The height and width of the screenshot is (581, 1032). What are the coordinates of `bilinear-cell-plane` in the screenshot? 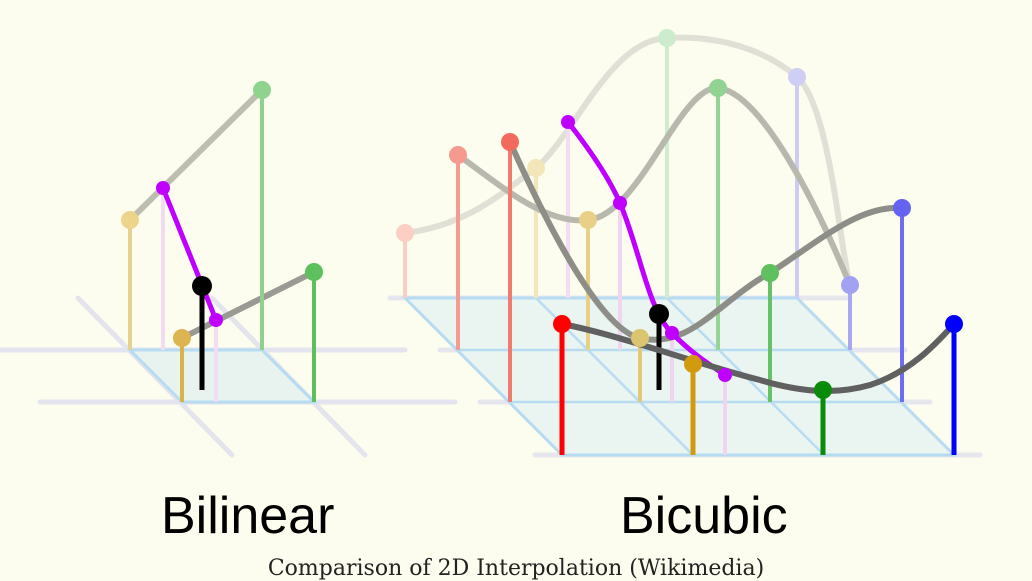 It's located at (222, 376).